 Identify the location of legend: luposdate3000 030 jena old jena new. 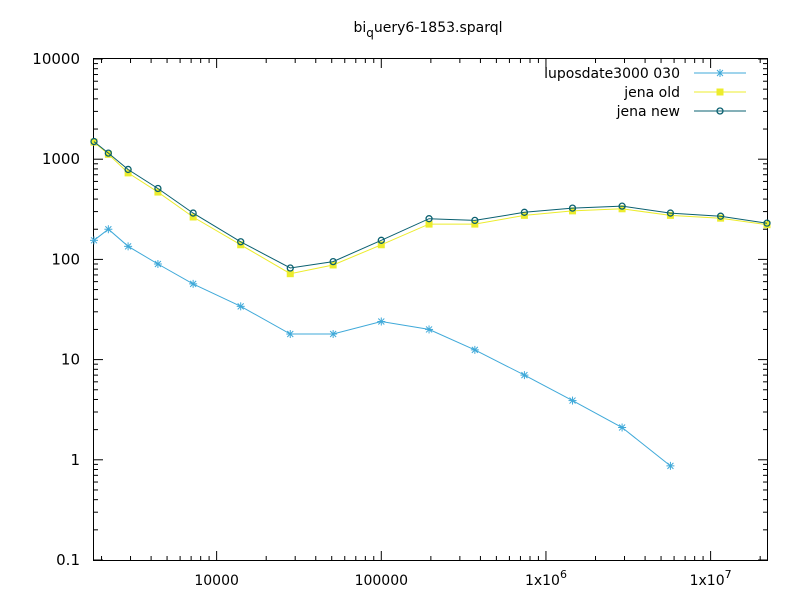
(645, 93).